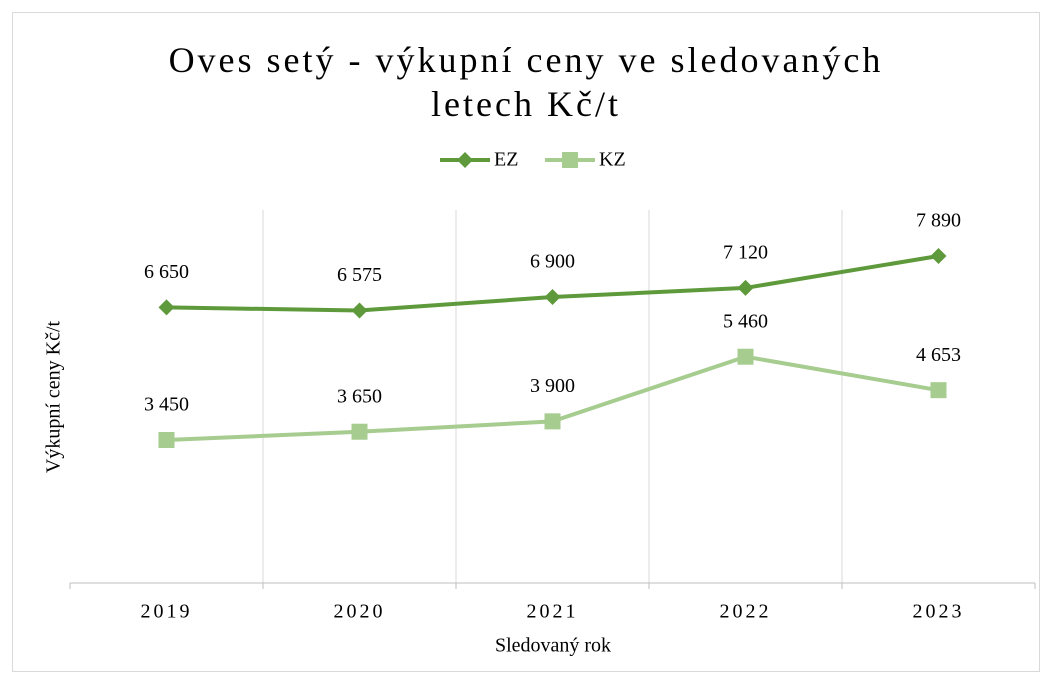 This screenshot has width=1052, height=684. Describe the element at coordinates (167, 612) in the screenshot. I see `x-tick-label: 2019` at that location.